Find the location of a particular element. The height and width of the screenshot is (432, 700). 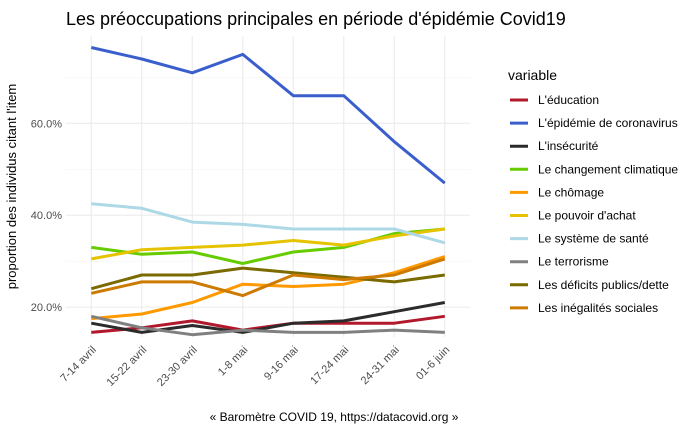

x-tick-label: 23-30 avril is located at coordinates (177, 366).